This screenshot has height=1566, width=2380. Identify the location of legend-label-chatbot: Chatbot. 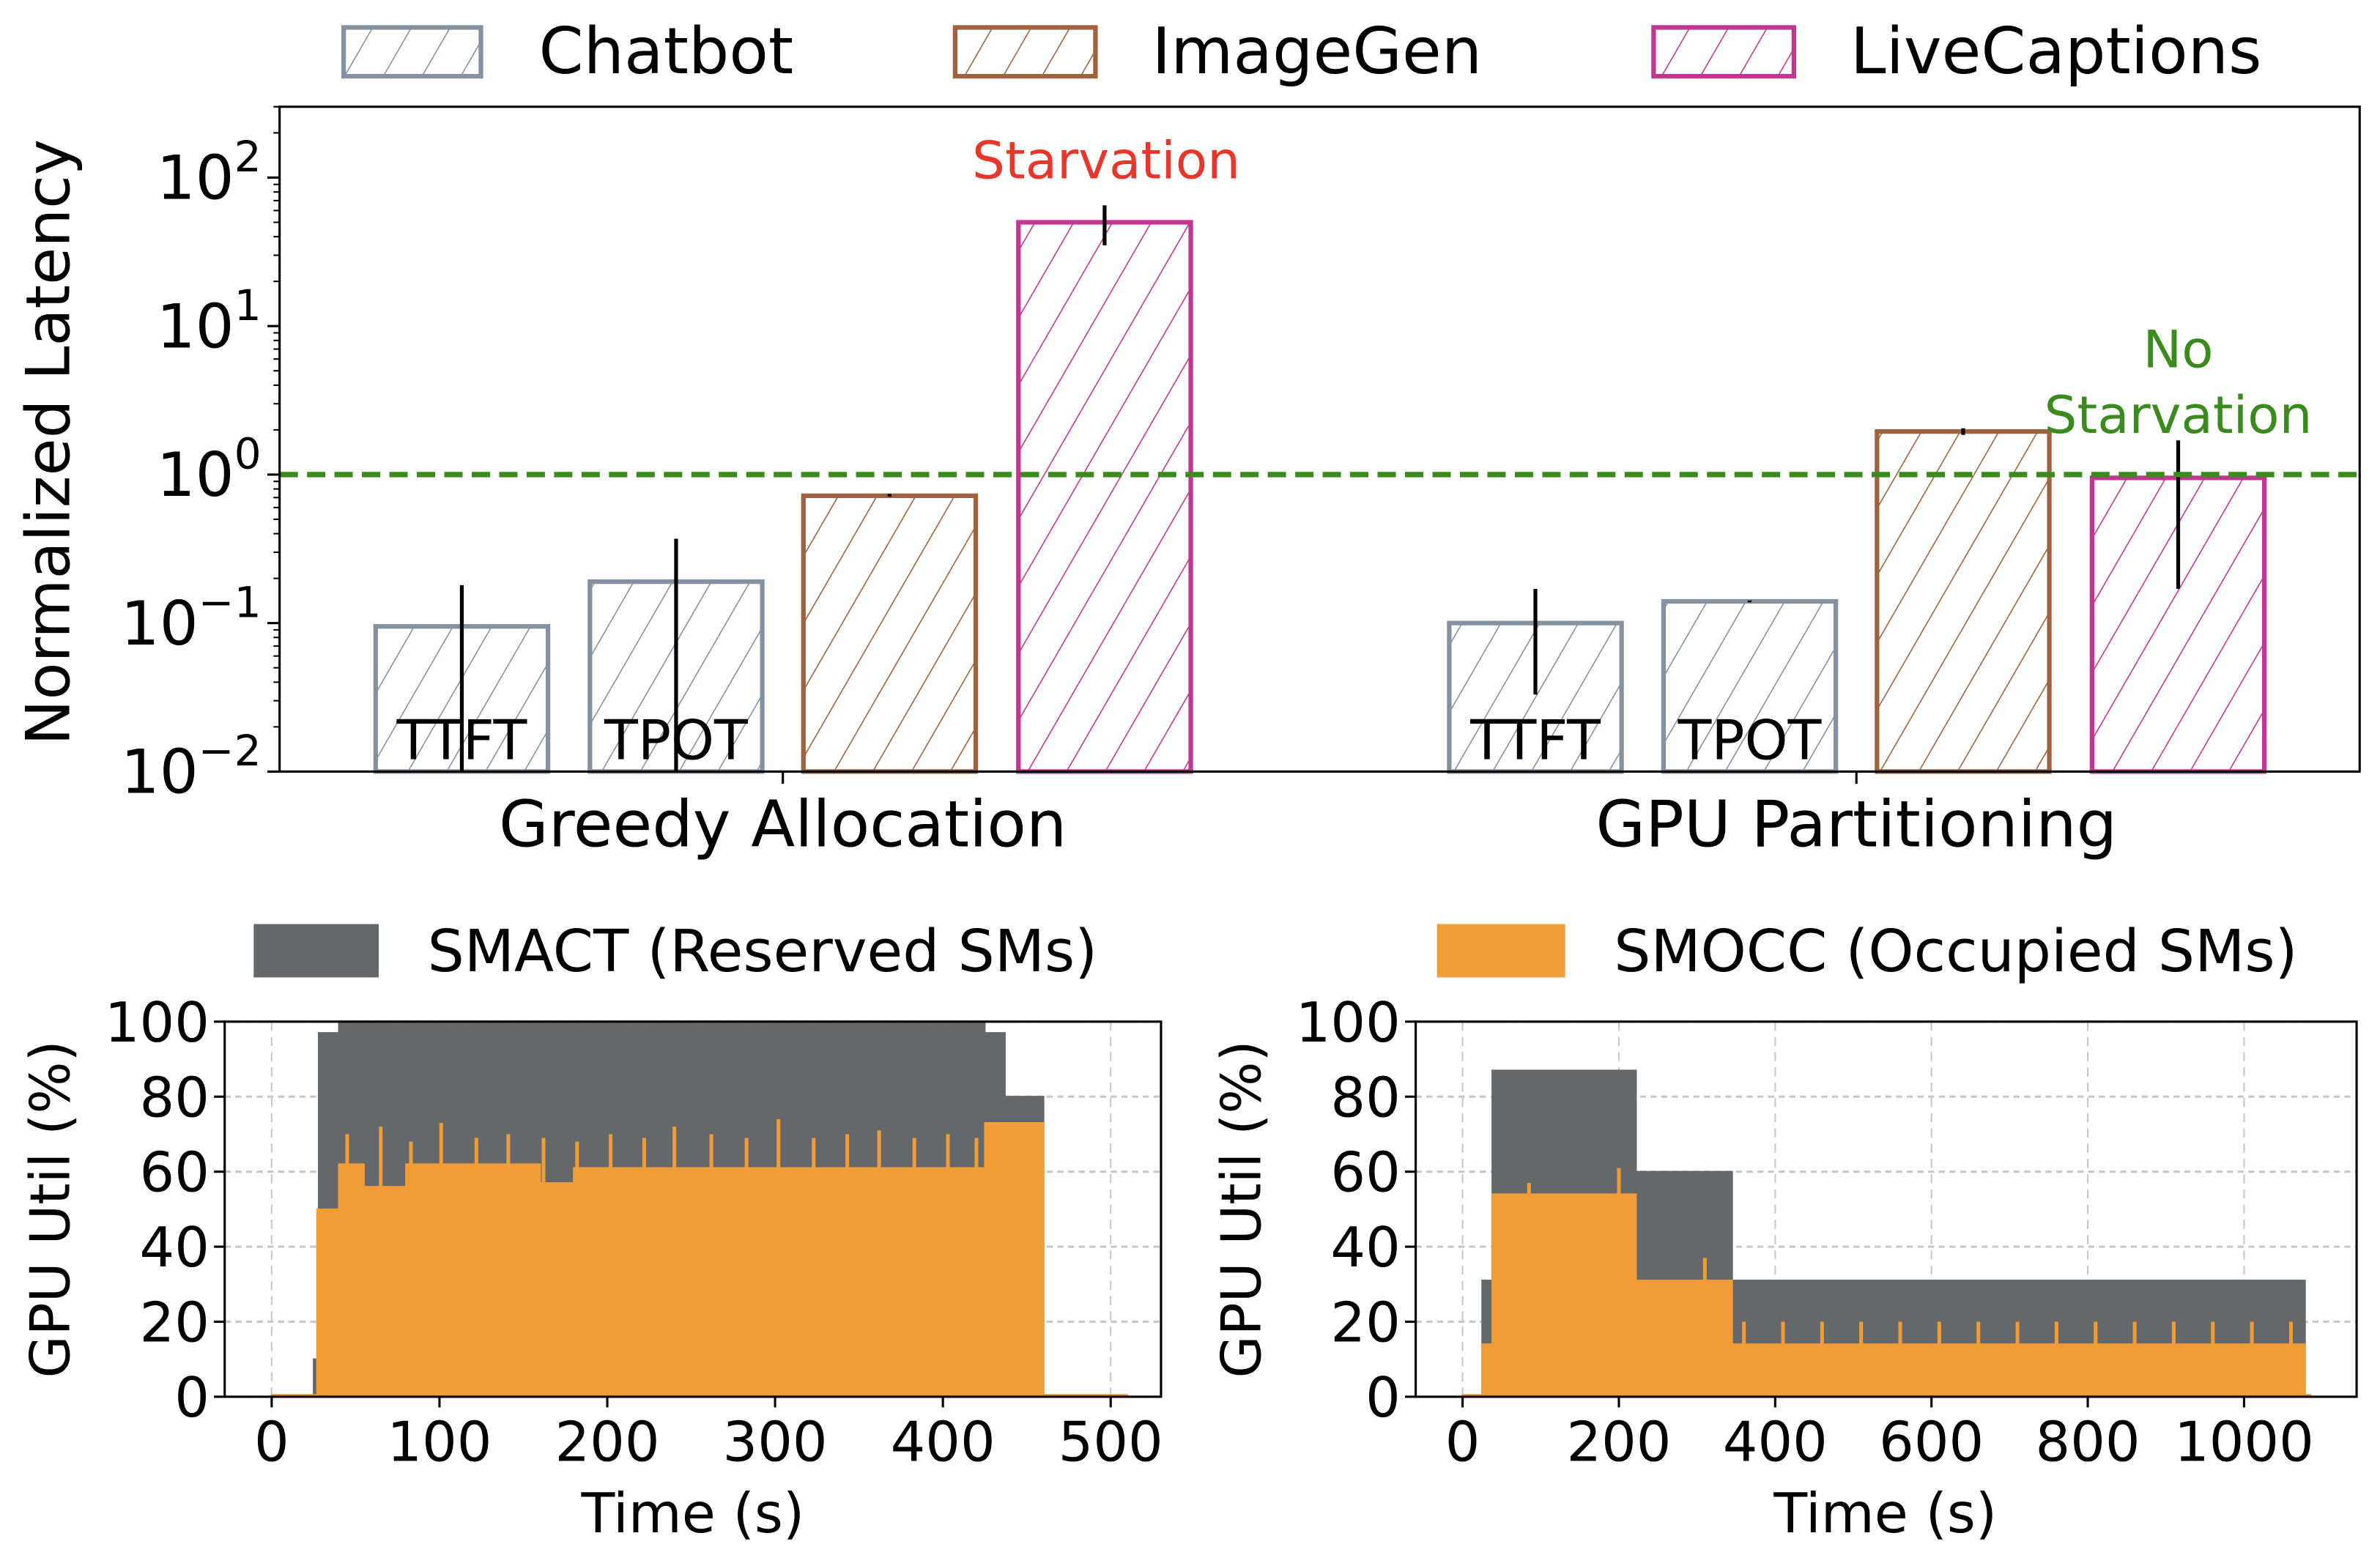
(666, 51).